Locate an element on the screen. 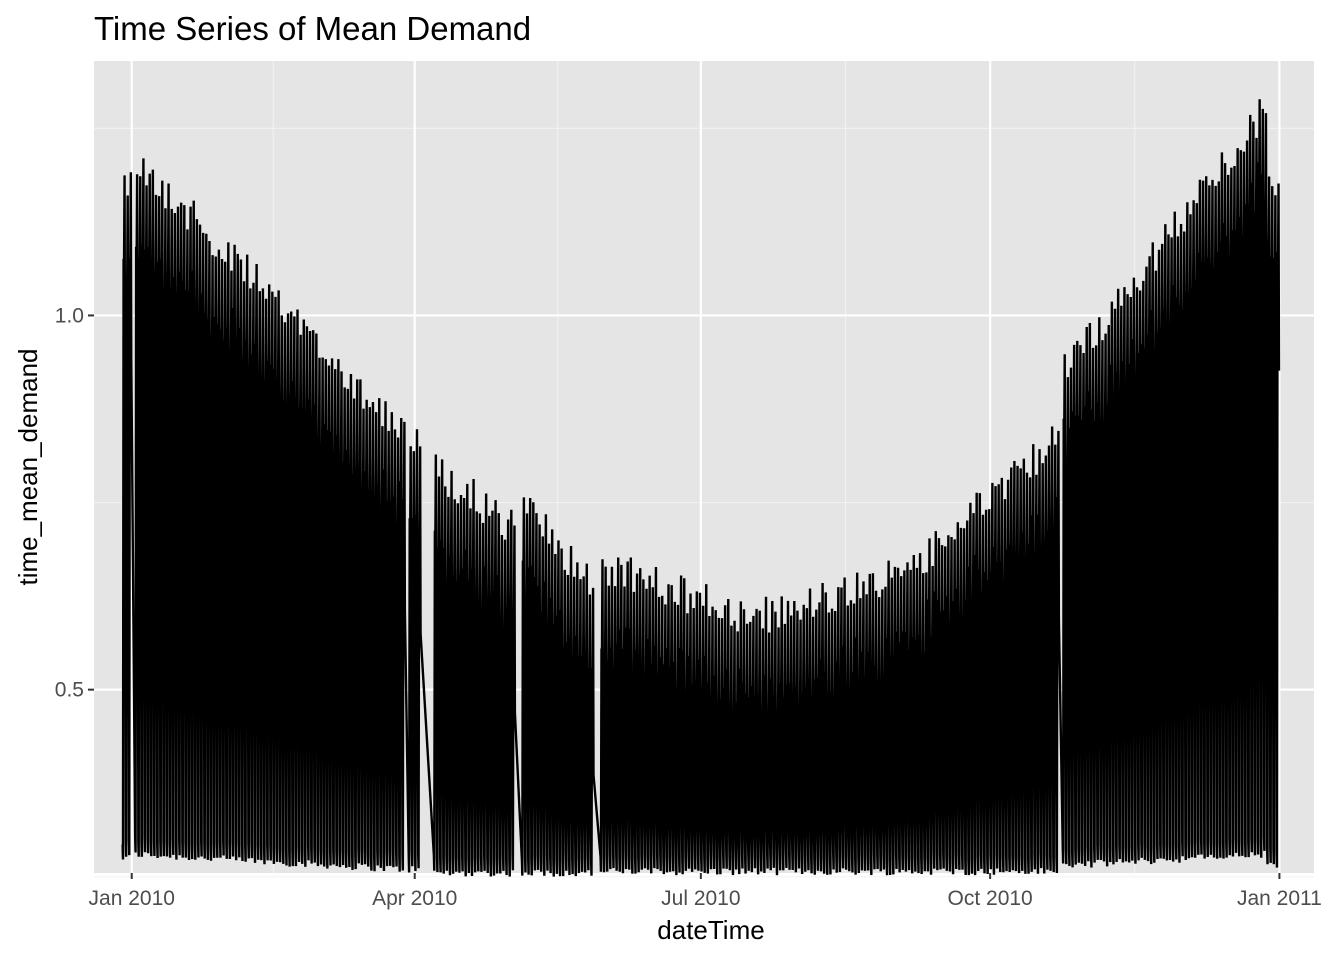  x-tick-label-0: Jan 2010 is located at coordinates (132, 898).